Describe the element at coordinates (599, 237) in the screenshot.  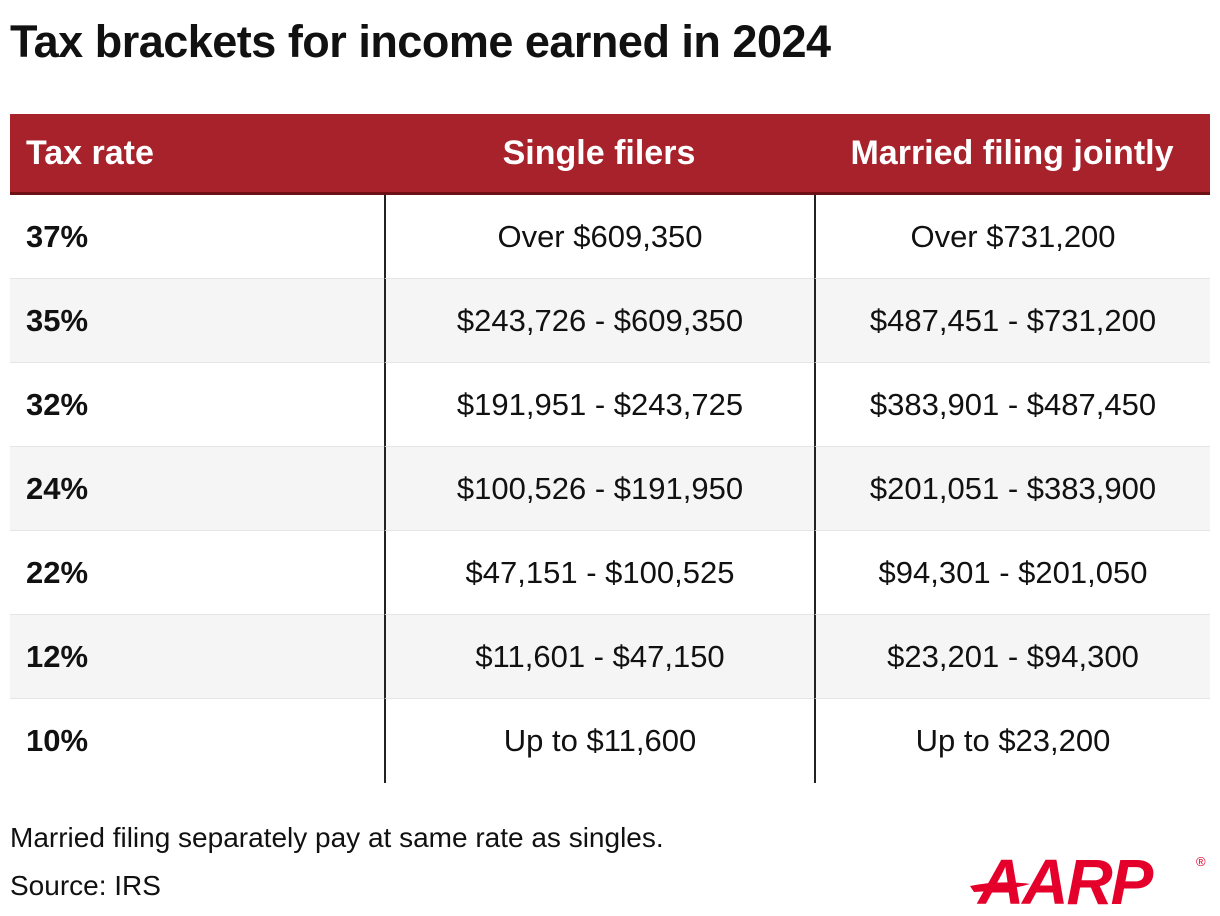
I see `single-filers-cell: Over $609,350` at that location.